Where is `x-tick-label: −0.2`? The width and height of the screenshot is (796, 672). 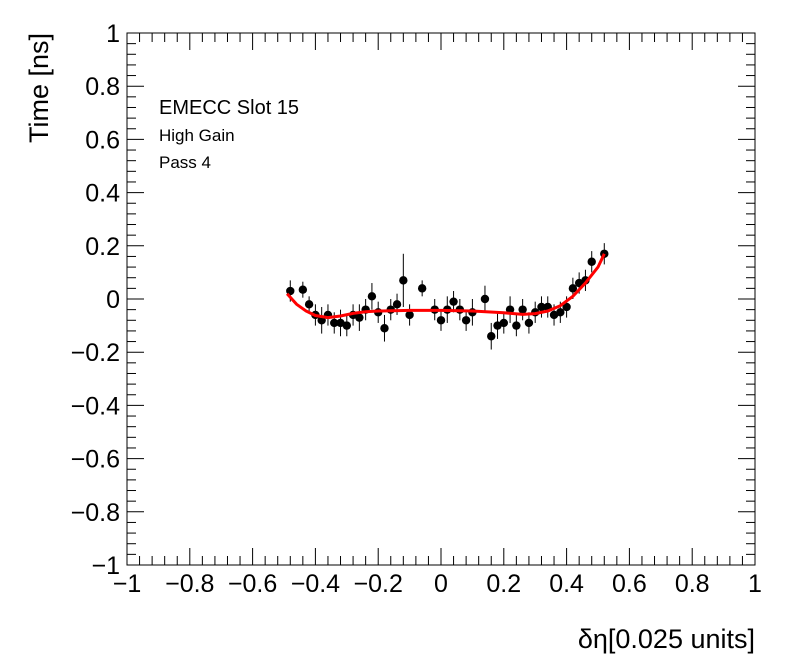
x-tick-label: −0.2 is located at coordinates (378, 584).